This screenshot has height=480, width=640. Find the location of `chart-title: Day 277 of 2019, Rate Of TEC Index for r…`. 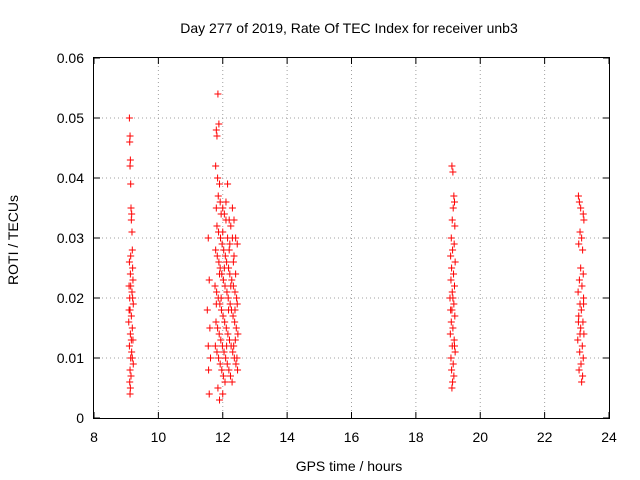

chart-title: Day 277 of 2019, Rate Of TEC Index for r… is located at coordinates (349, 28).